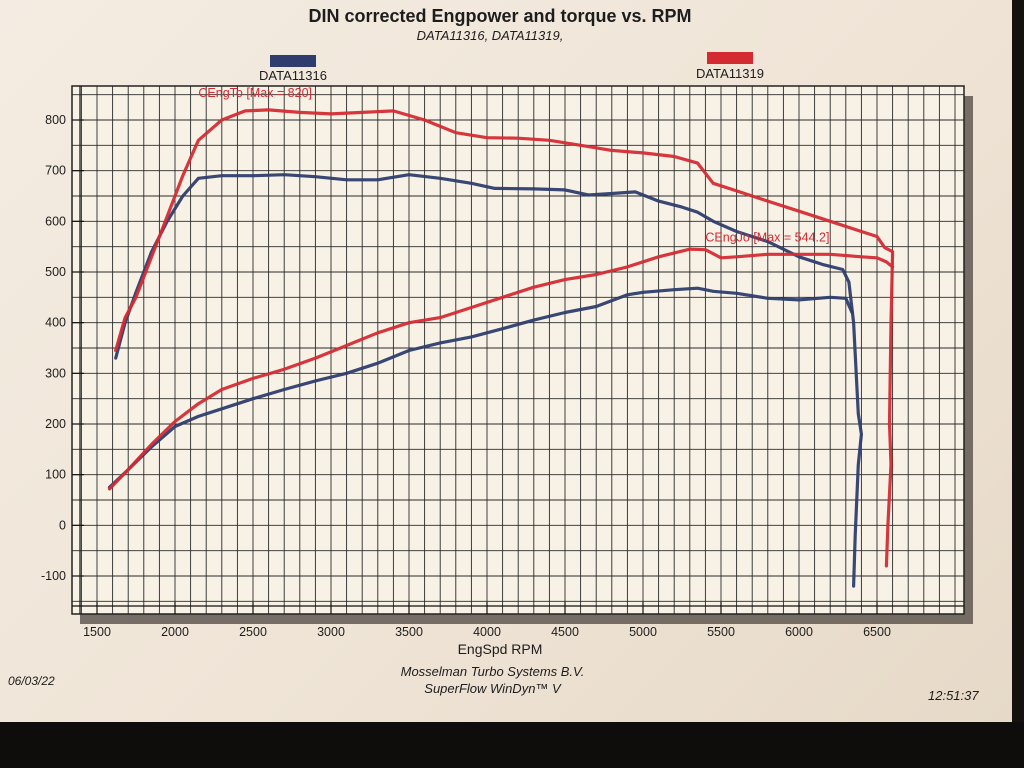 This screenshot has height=768, width=1024. What do you see at coordinates (253, 632) in the screenshot?
I see `x-tick-label: 2500` at bounding box center [253, 632].